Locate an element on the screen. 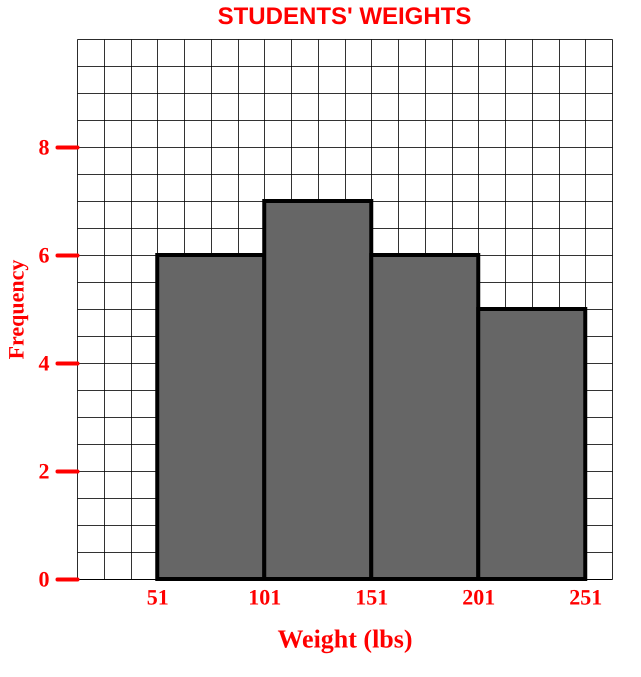  chart-title: STUDENTS' WEIGHTS is located at coordinates (345, 16).